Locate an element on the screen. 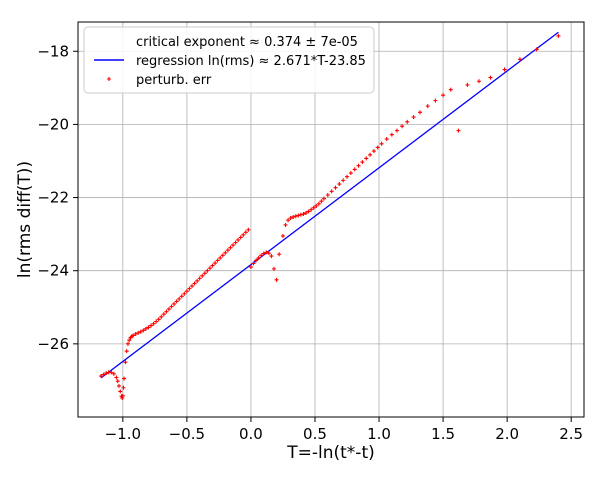  legend-marker-swatch is located at coordinates (109, 79).